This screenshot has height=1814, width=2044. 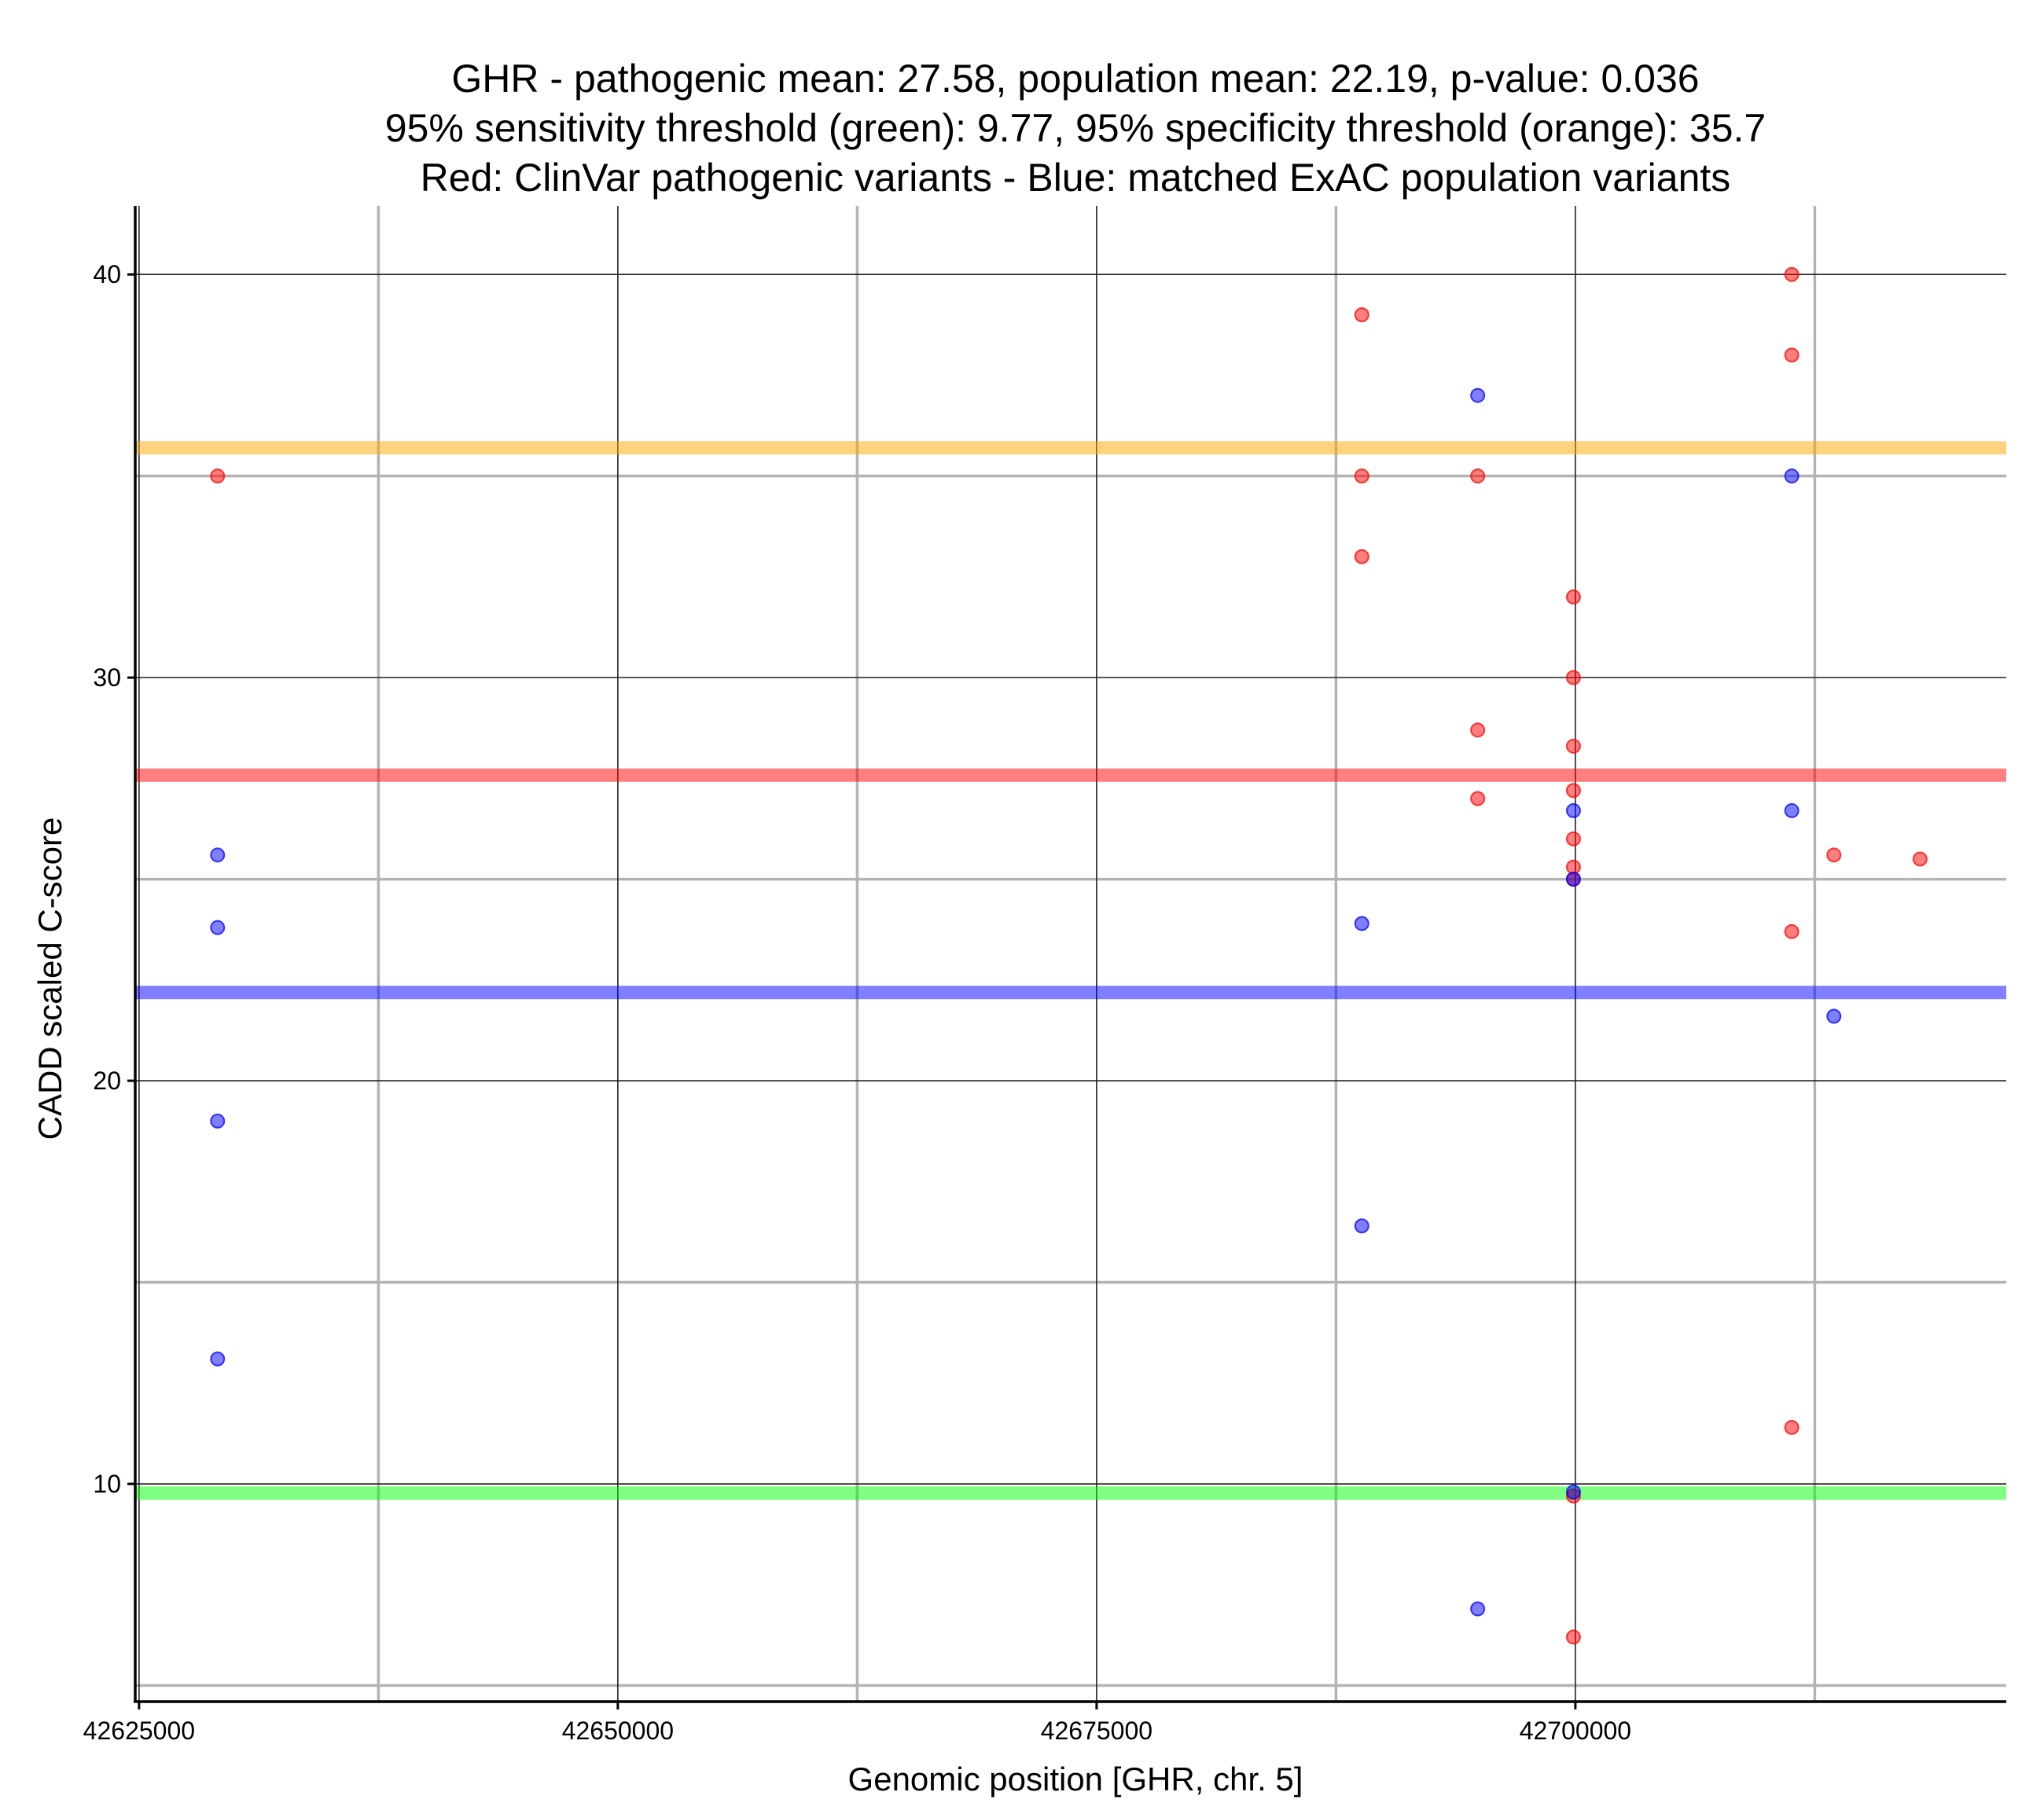 I want to click on y-tick-label: 10, so click(x=107, y=1484).